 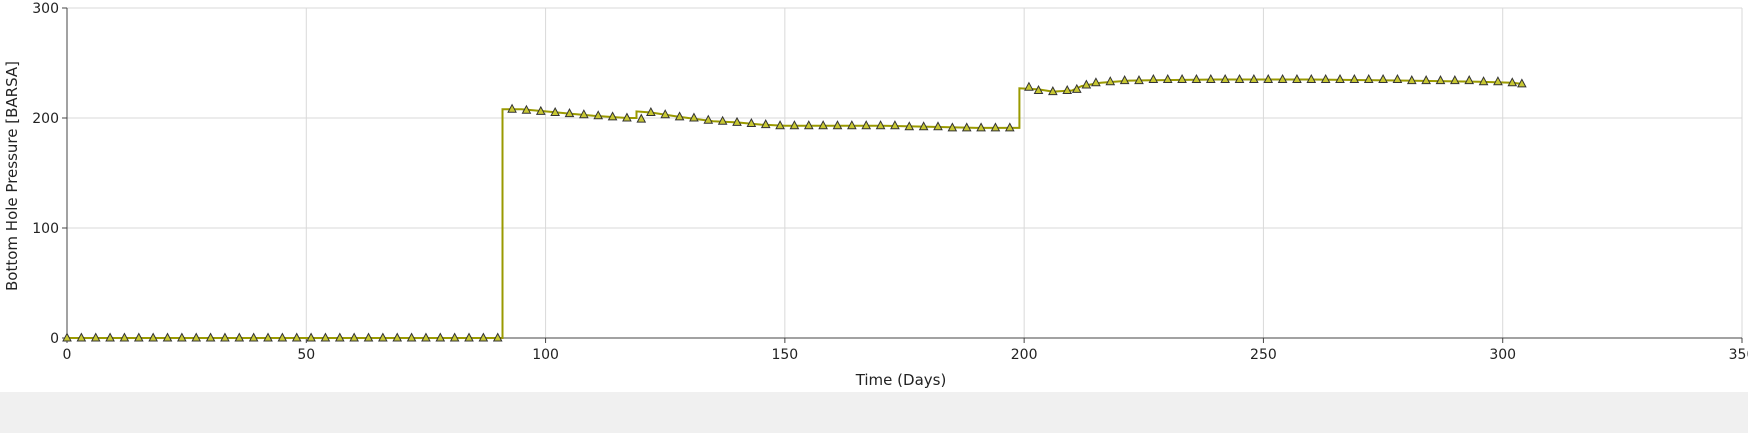 What do you see at coordinates (45, 229) in the screenshot?
I see `y-tick-label: 100` at bounding box center [45, 229].